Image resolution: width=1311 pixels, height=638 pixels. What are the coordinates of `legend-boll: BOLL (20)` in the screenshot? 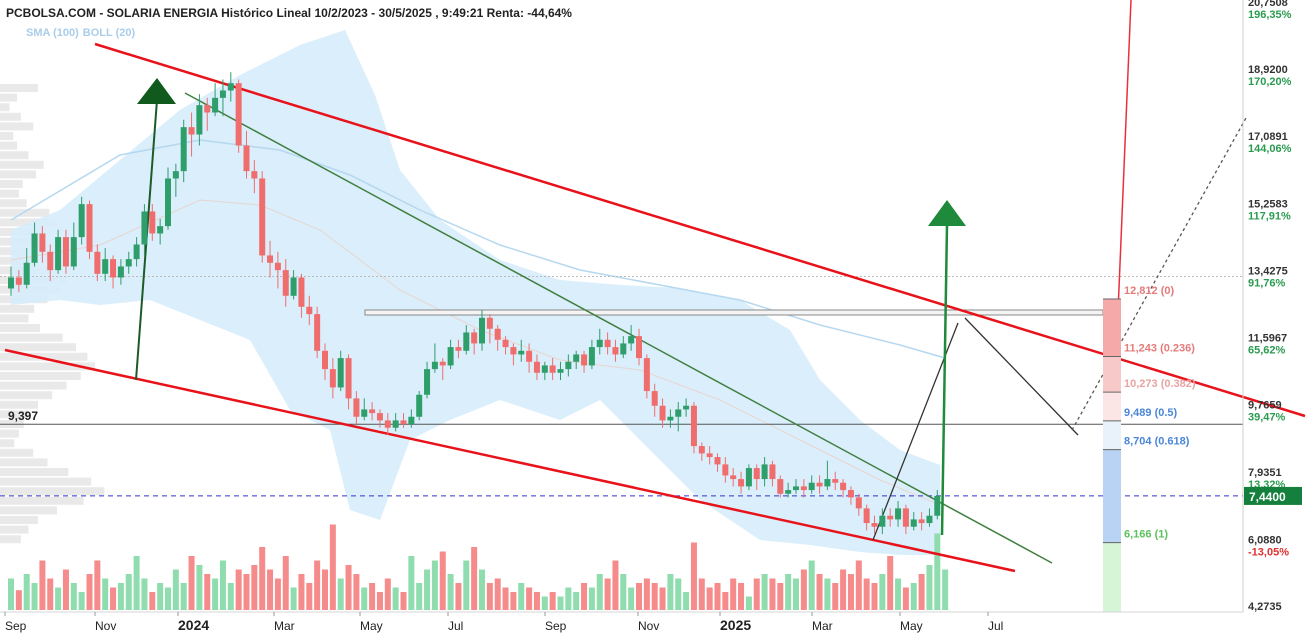 It's located at (109, 33).